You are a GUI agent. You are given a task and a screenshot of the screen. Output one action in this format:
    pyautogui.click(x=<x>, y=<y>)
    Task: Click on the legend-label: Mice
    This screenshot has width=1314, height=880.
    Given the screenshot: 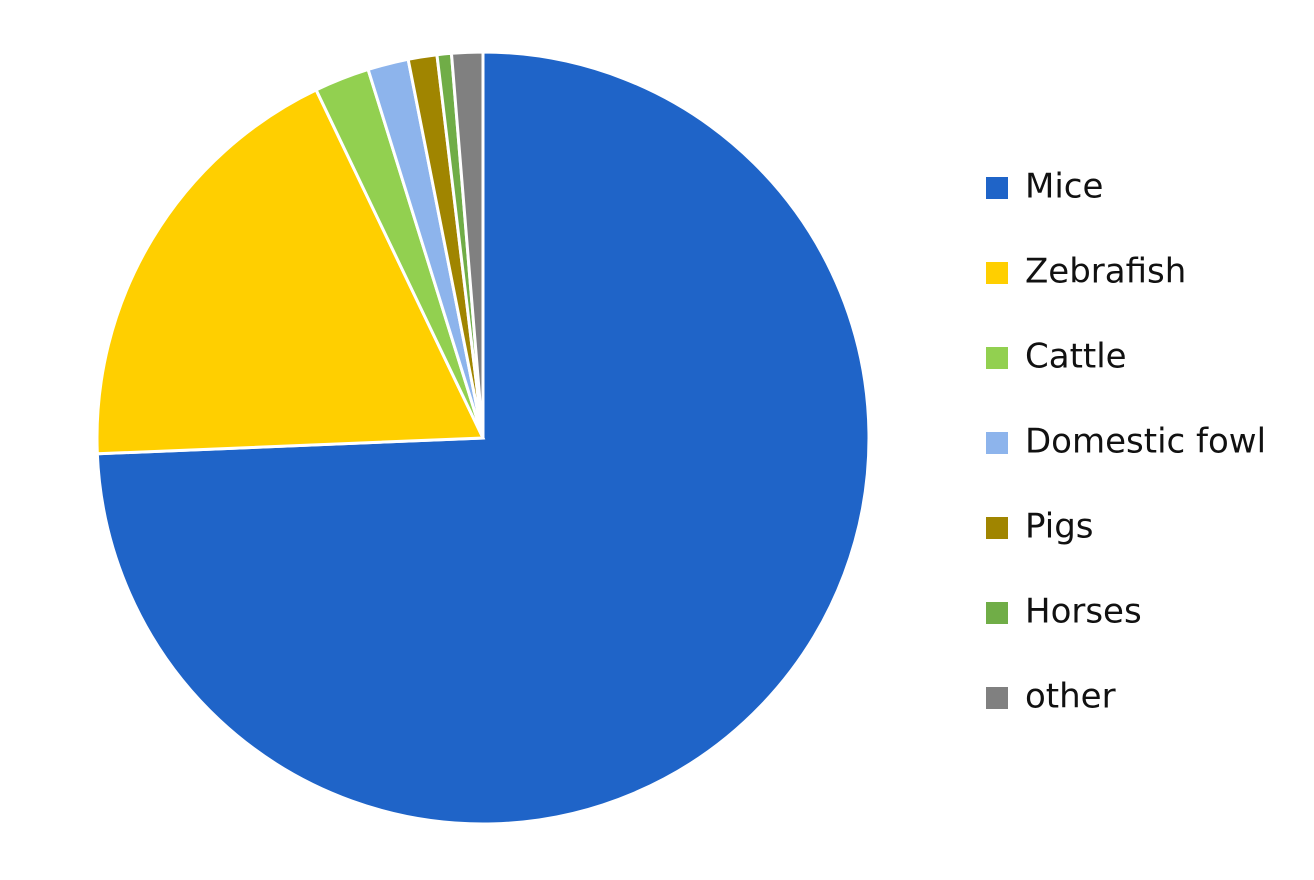 What is the action you would take?
    pyautogui.click(x=1064, y=187)
    